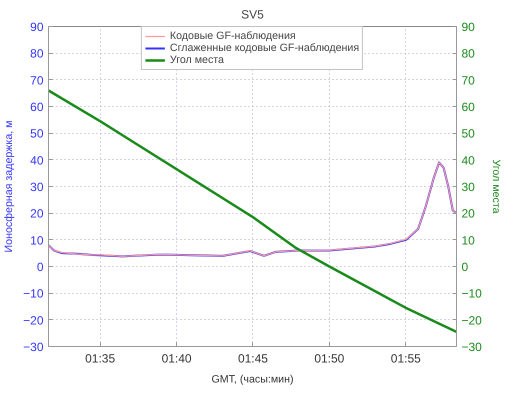  I want to click on y-tick-label: 10, so click(37, 240).